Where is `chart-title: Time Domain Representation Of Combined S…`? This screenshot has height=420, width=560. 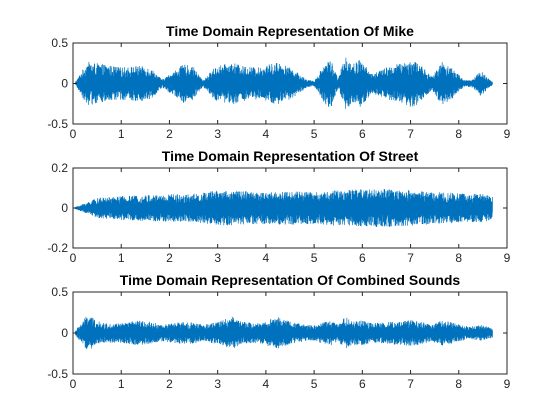 chart-title: Time Domain Representation Of Combined S… is located at coordinates (290, 280).